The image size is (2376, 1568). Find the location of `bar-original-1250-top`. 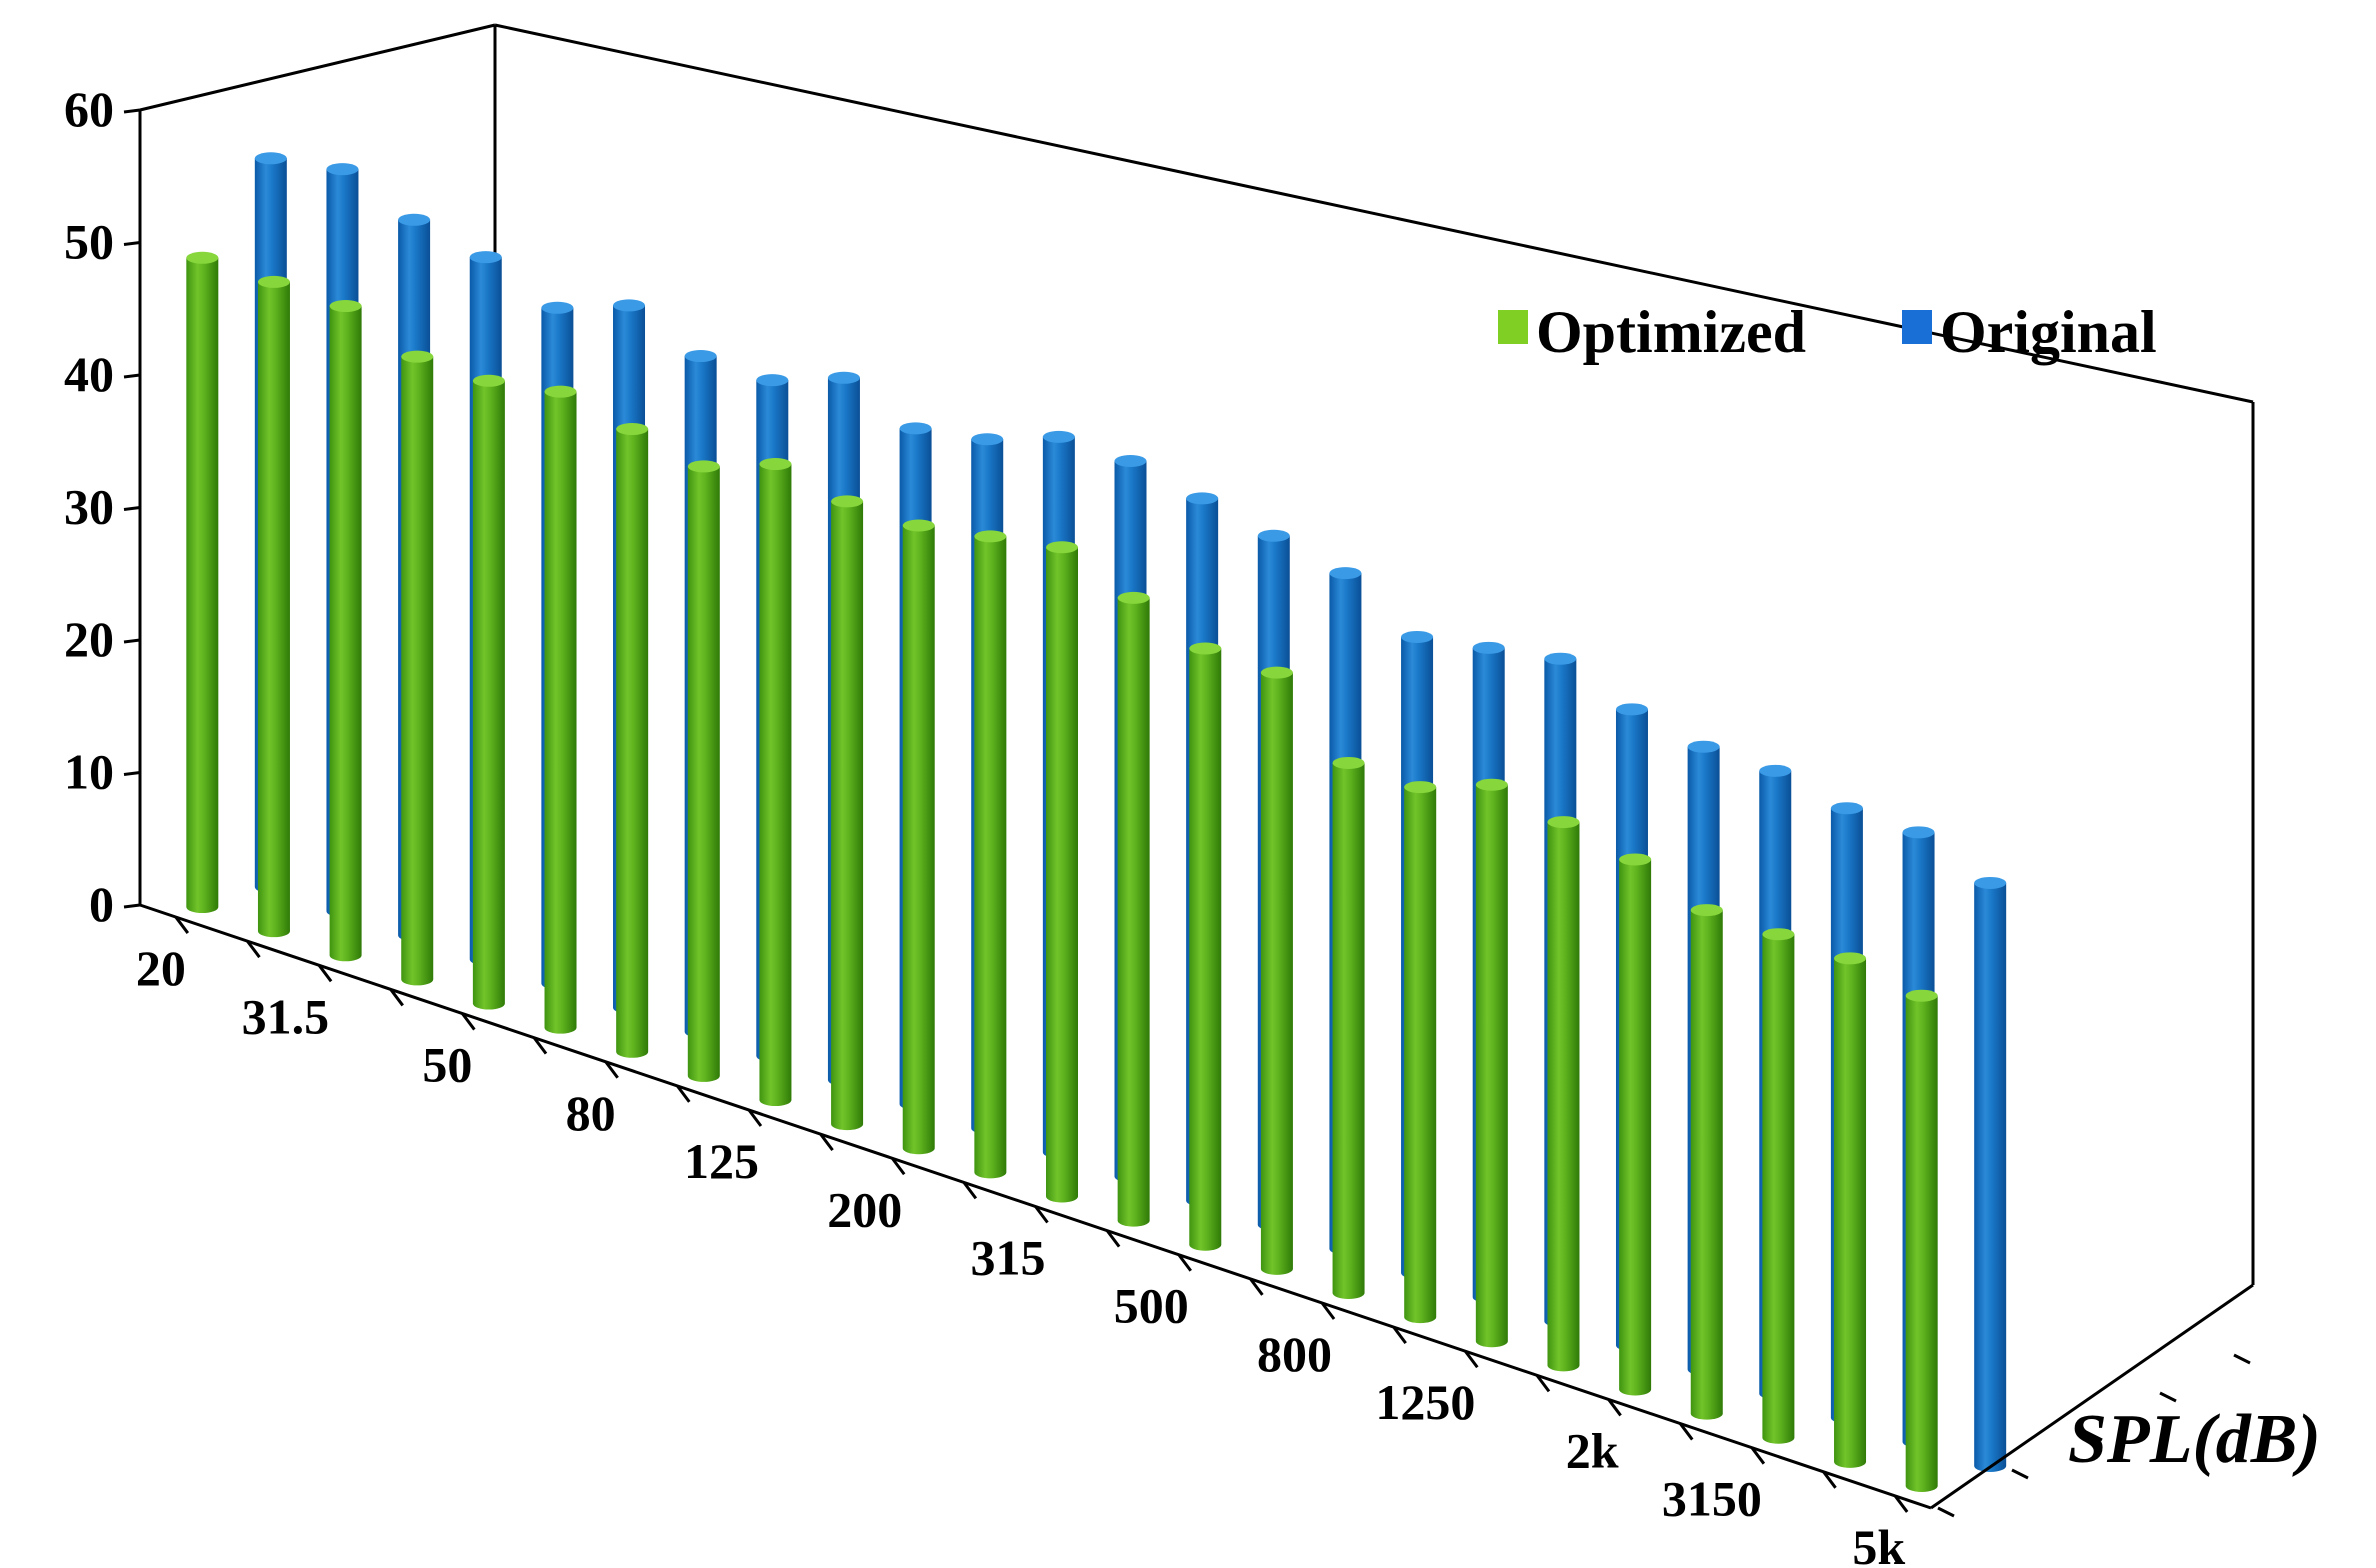

bar-original-1250-top is located at coordinates (1560, 658).